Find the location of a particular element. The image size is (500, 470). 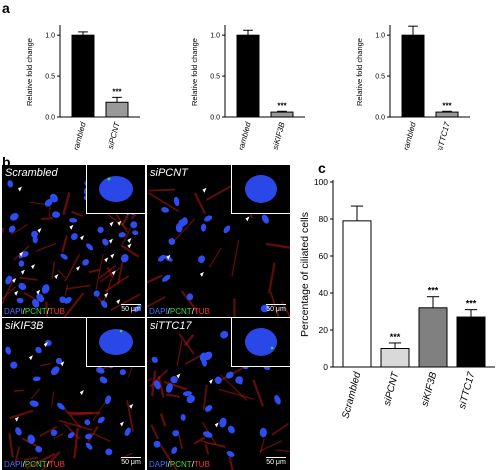

y-tick-label: 20 is located at coordinates (324, 330).